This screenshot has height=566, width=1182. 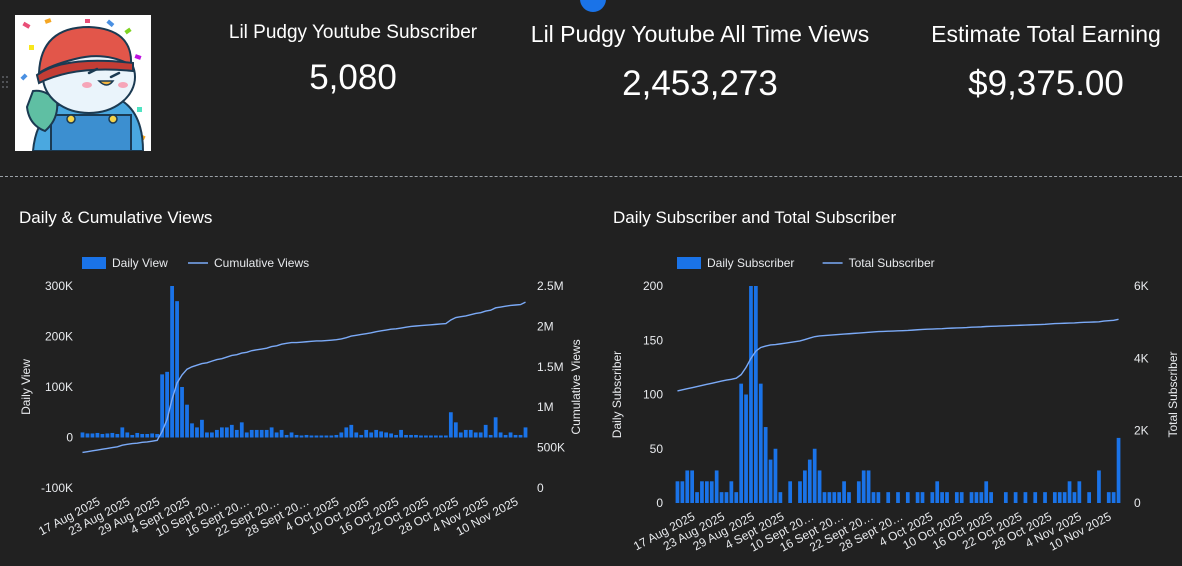 I want to click on left-axis-tick: 150, so click(x=653, y=340).